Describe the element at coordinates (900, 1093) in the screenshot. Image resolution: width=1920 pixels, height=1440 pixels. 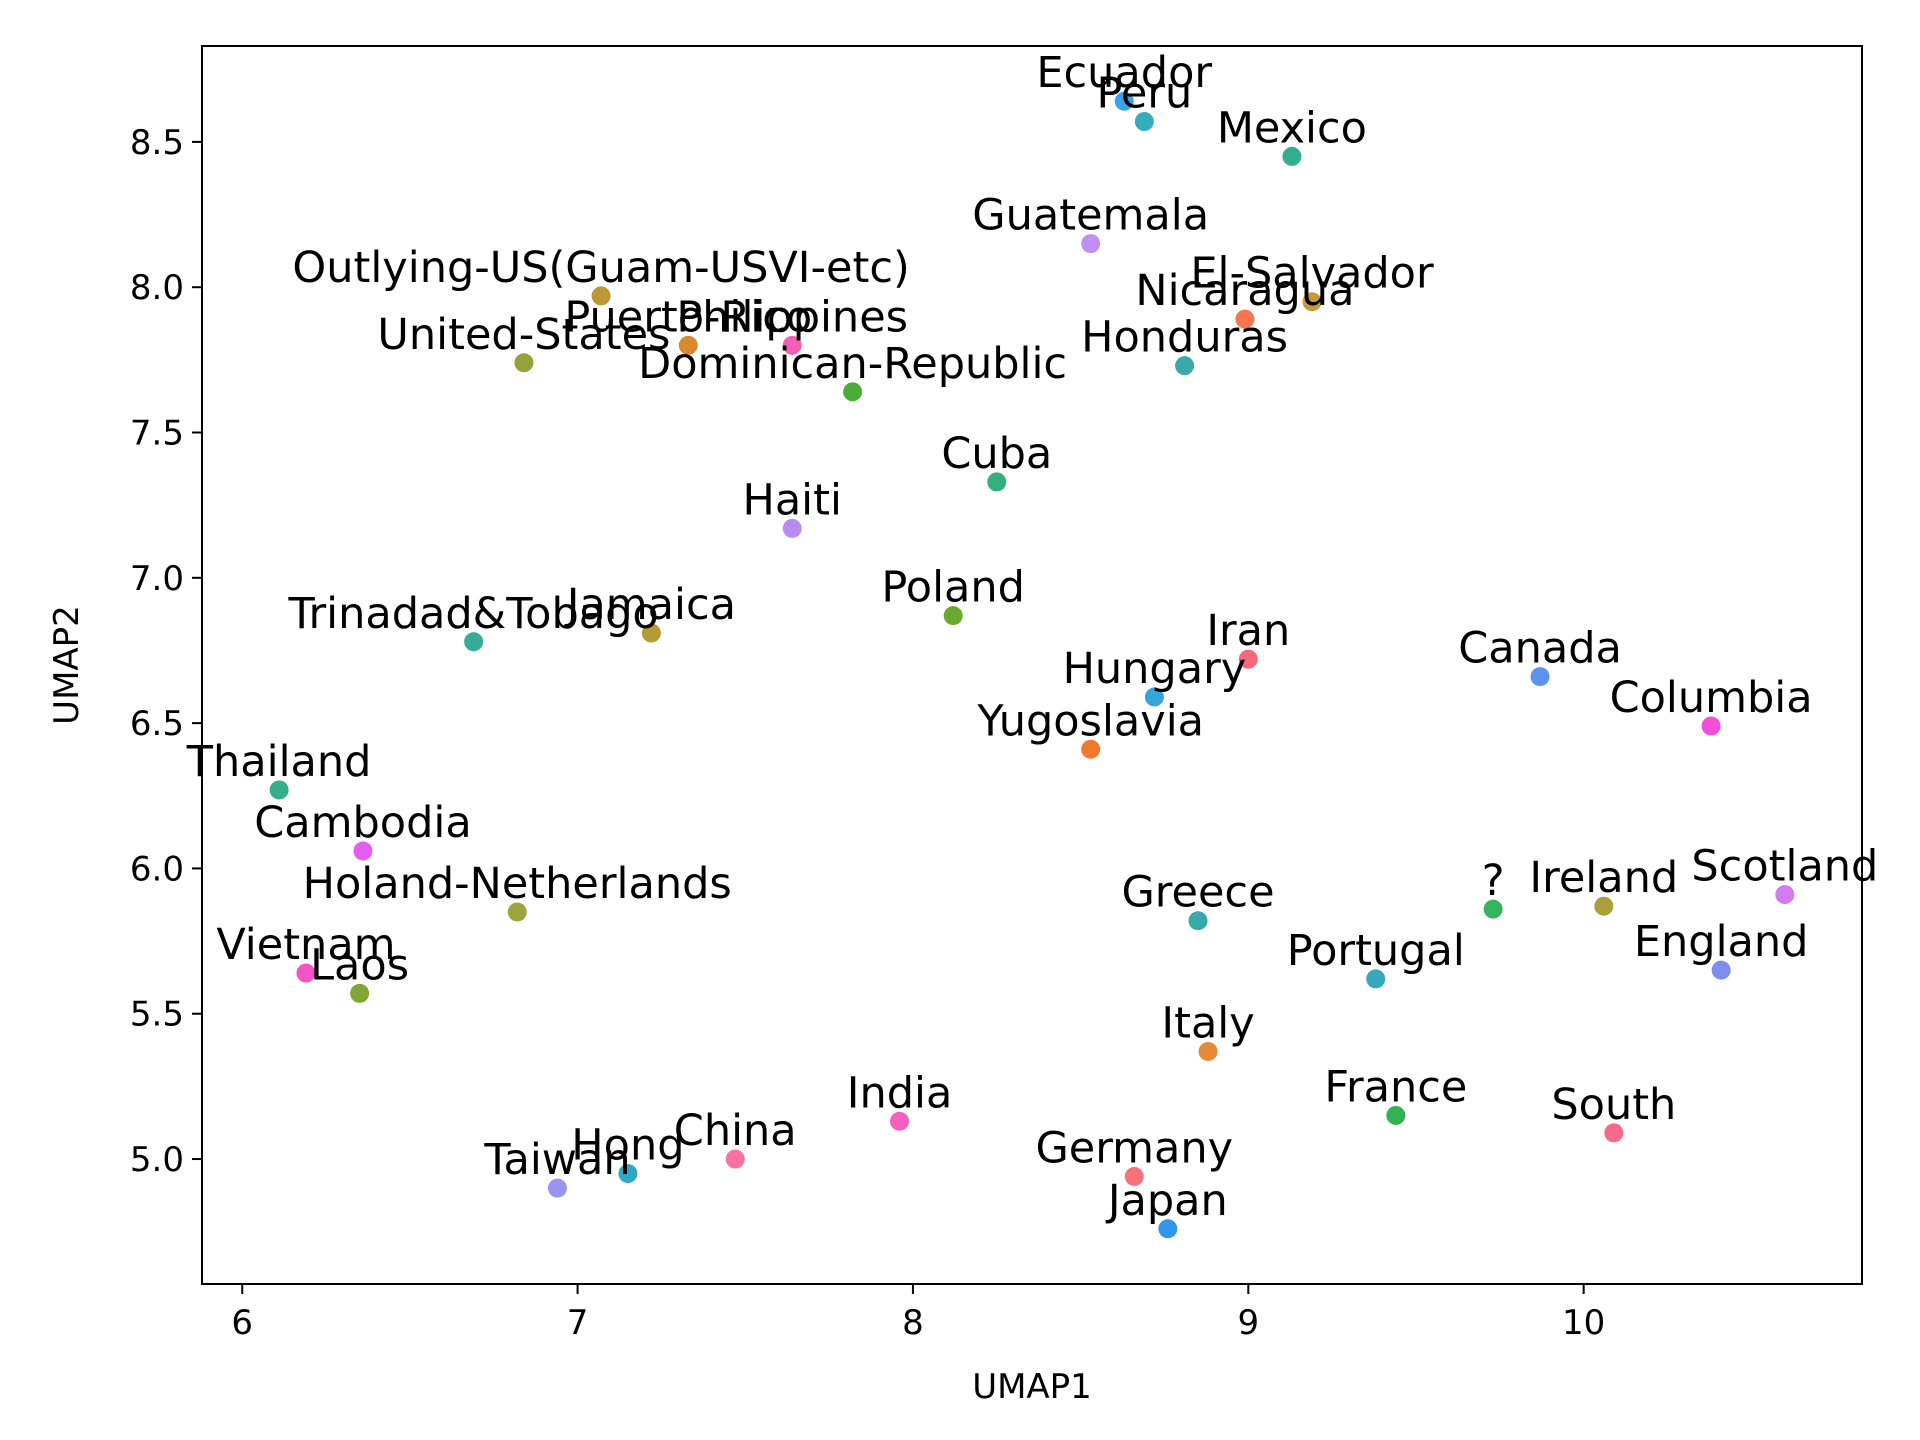
I see `point-label: India` at that location.